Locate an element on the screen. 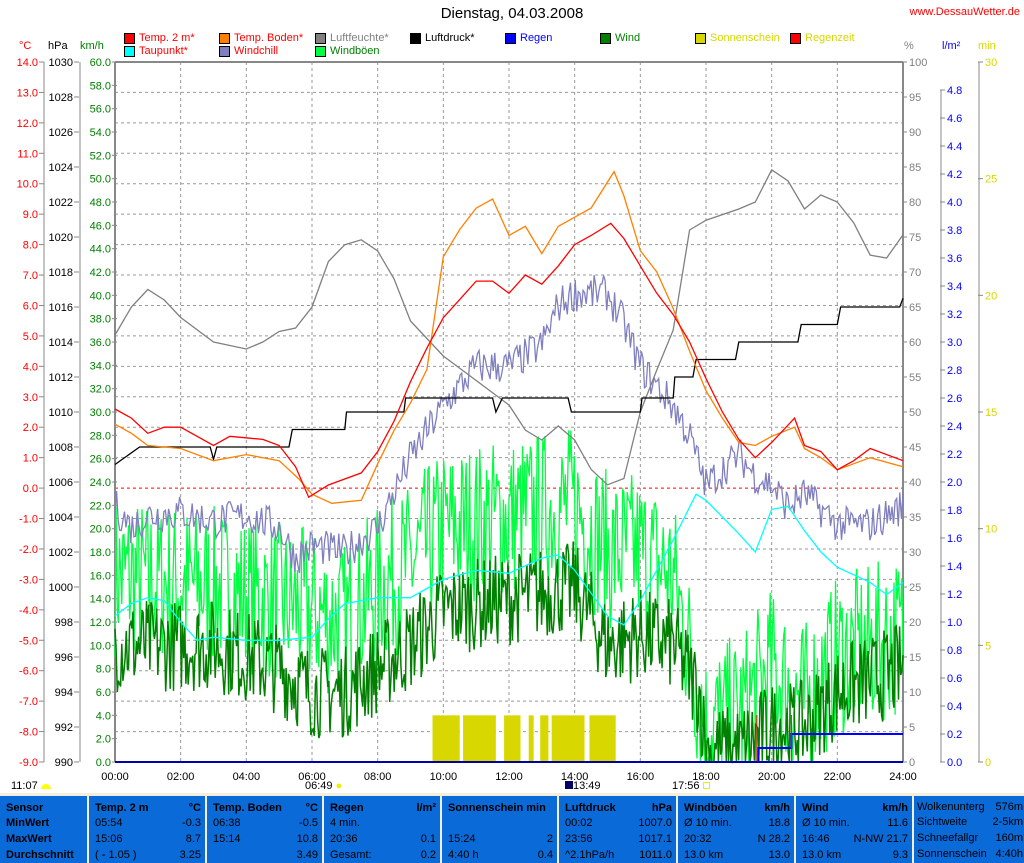 This screenshot has height=863, width=1024. axis-tick-label-pct: 80 is located at coordinates (915, 203).